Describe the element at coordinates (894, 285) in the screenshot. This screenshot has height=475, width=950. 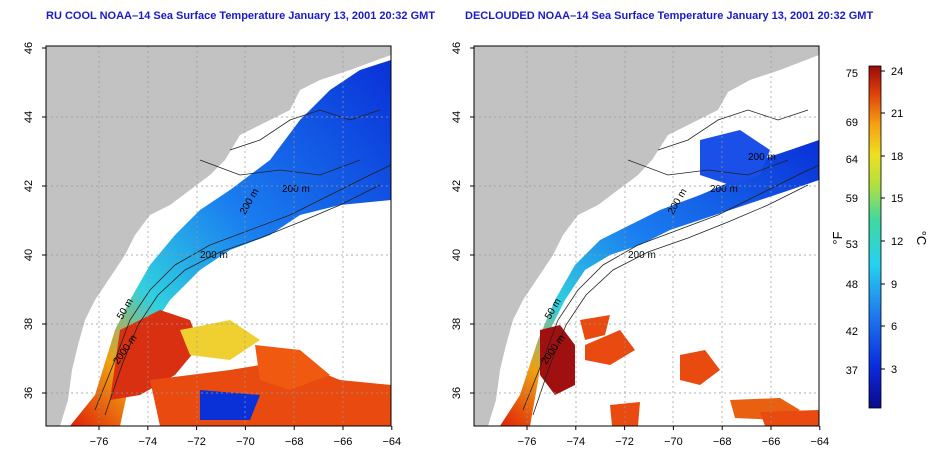
I see `celsius-tick-label: 9` at that location.